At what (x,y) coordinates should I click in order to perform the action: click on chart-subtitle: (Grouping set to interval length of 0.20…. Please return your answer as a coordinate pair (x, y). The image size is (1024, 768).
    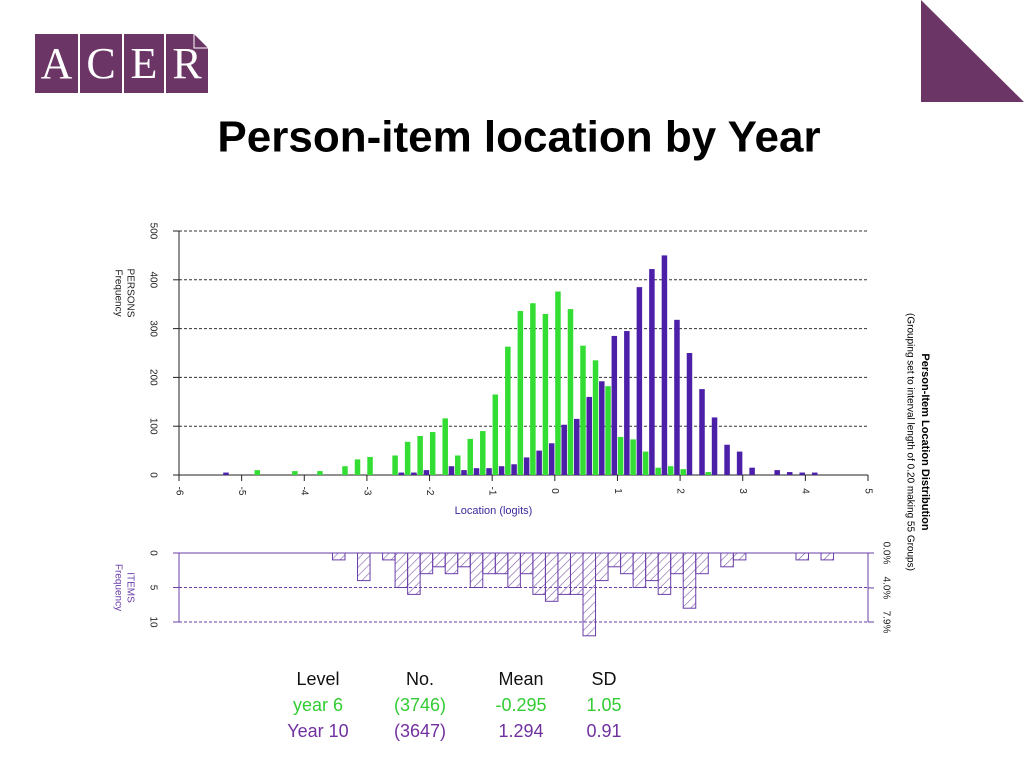
    Looking at the image, I should click on (909, 442).